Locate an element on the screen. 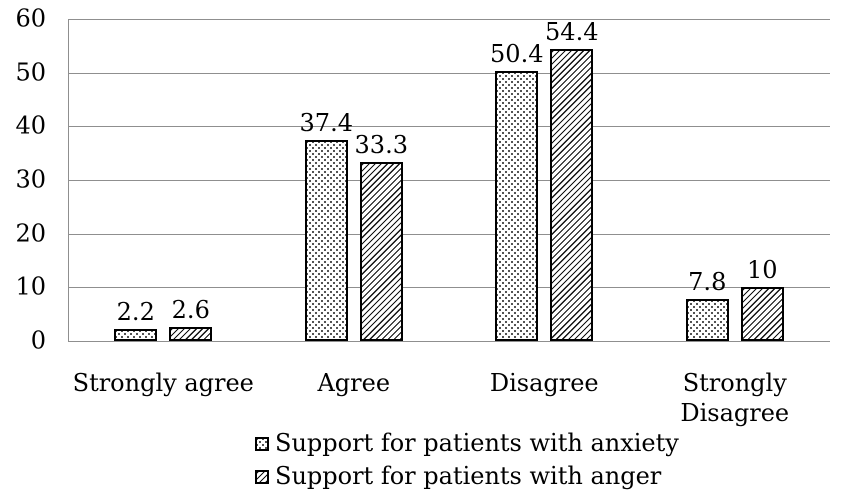 This screenshot has width=843, height=500. bar-value-label: 54.4 is located at coordinates (572, 32).